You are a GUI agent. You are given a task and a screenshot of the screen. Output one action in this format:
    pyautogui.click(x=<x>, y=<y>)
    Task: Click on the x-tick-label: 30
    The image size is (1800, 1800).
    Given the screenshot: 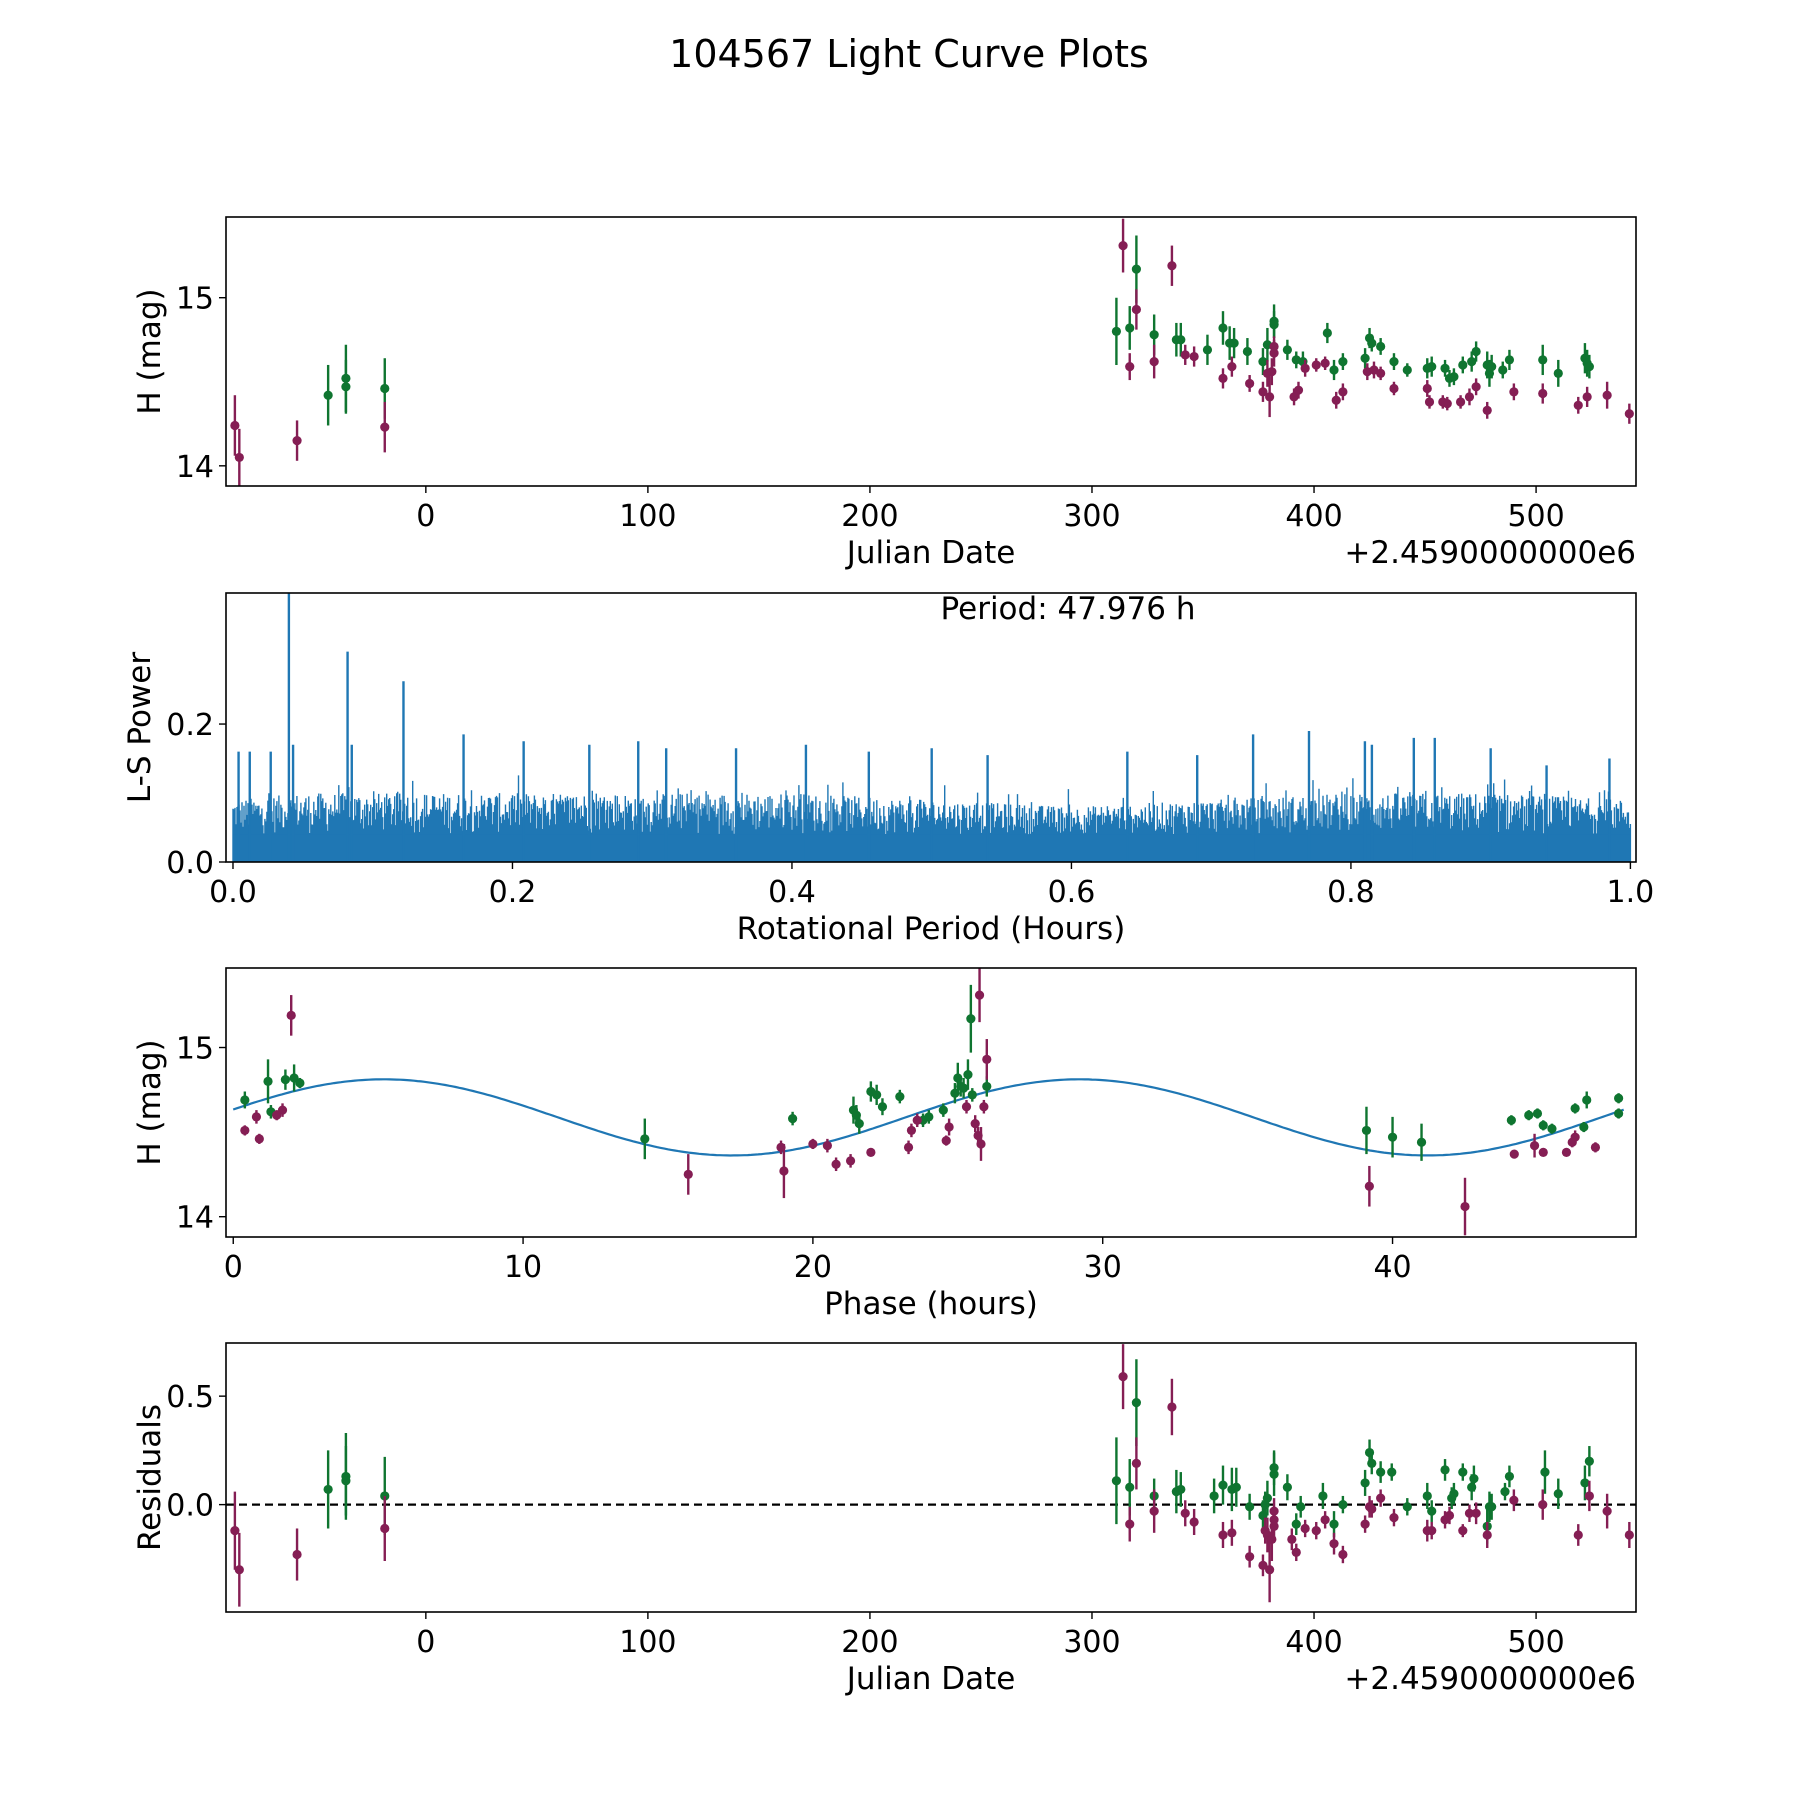 What is the action you would take?
    pyautogui.click(x=1103, y=1267)
    